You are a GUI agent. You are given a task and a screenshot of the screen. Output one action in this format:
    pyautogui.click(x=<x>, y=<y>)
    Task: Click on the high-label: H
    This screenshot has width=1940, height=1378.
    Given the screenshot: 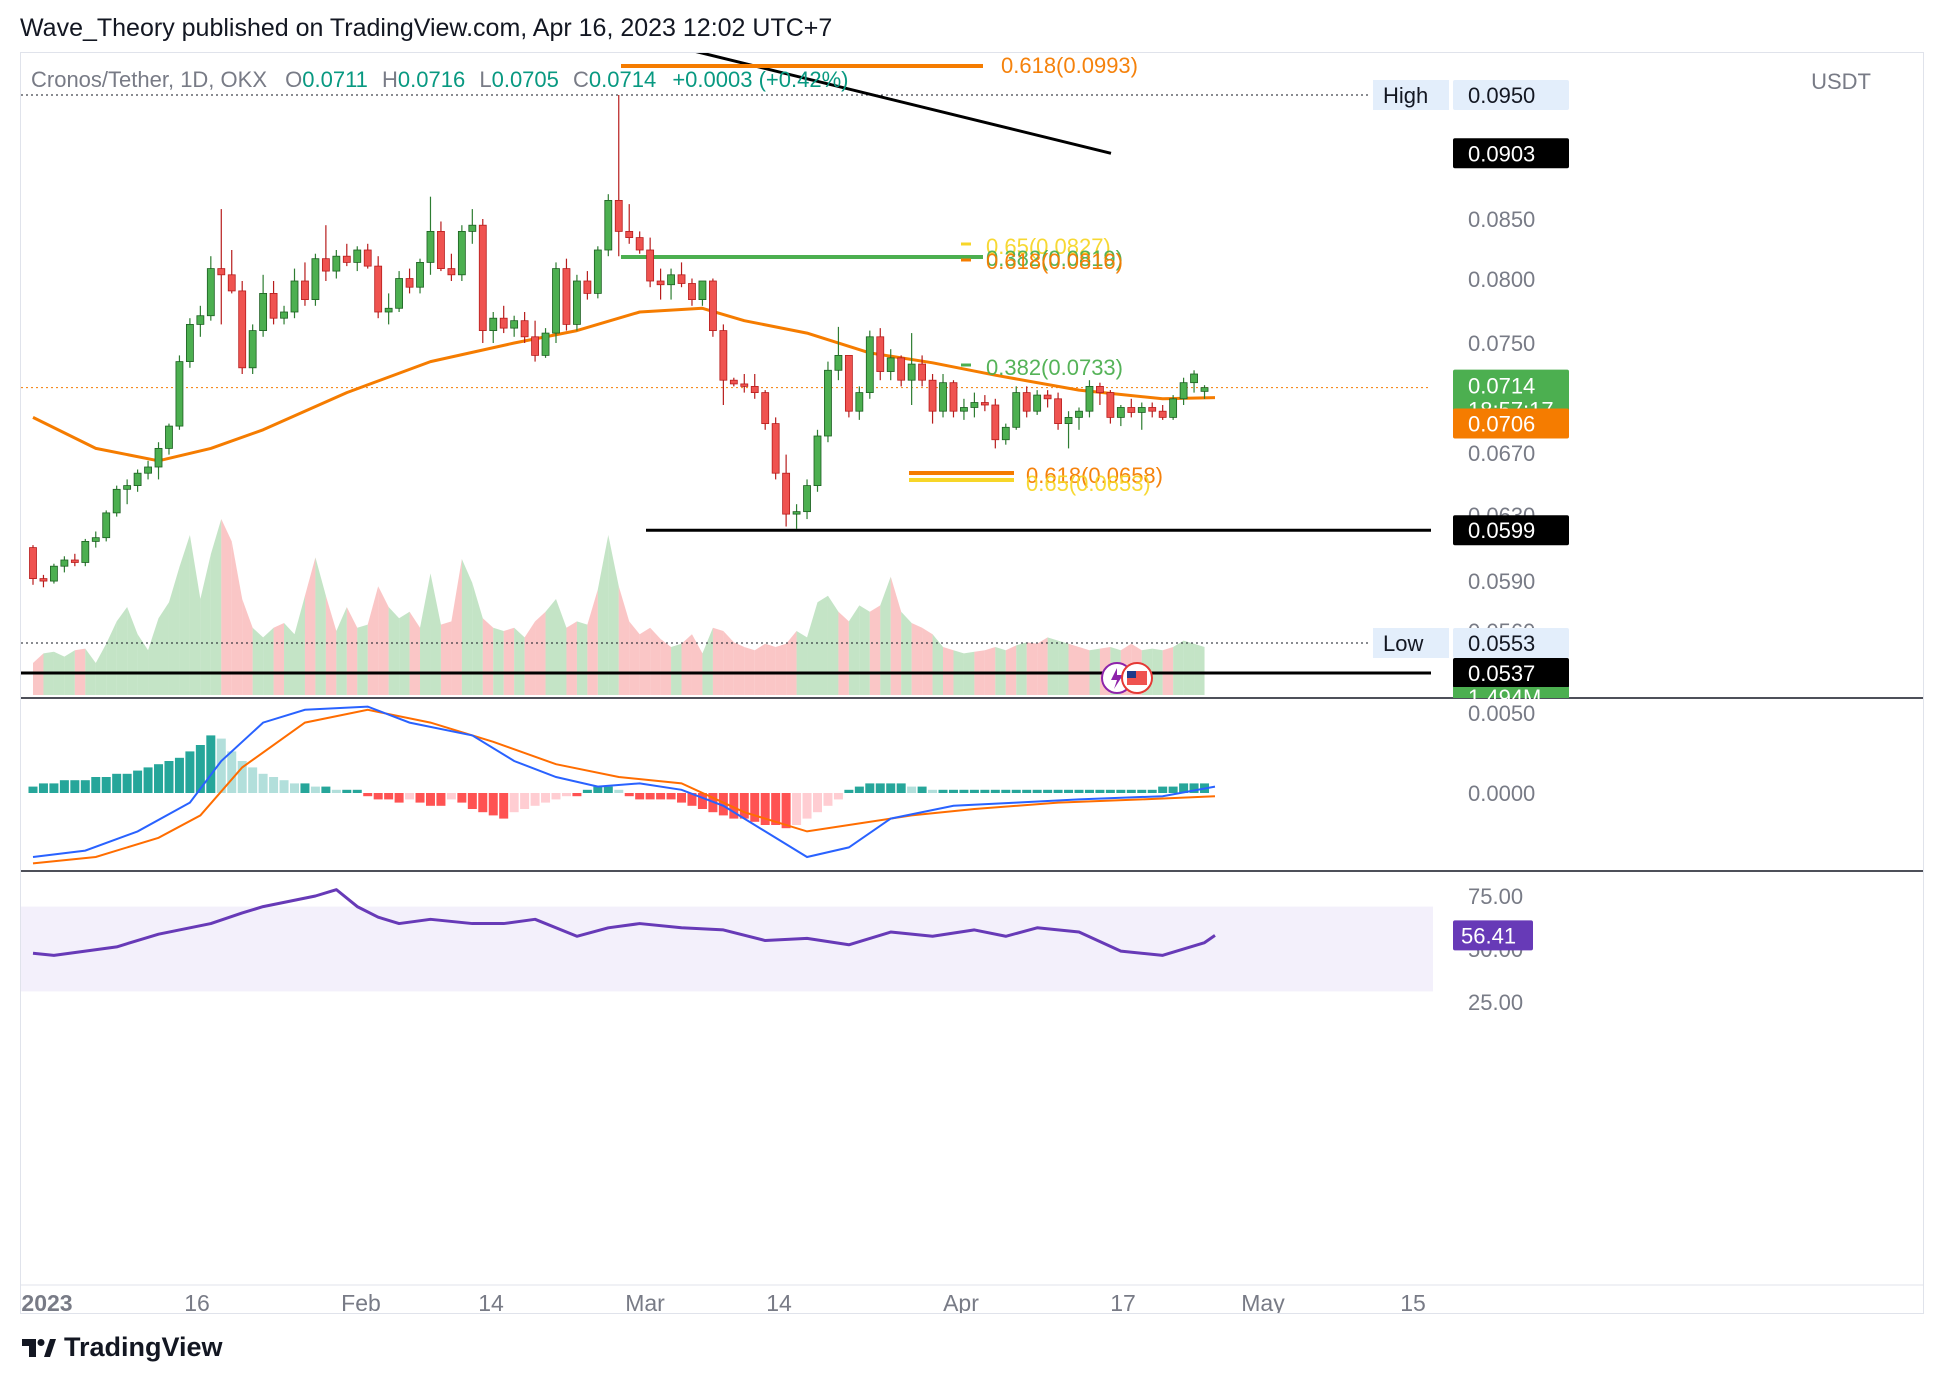 What is the action you would take?
    pyautogui.click(x=390, y=79)
    